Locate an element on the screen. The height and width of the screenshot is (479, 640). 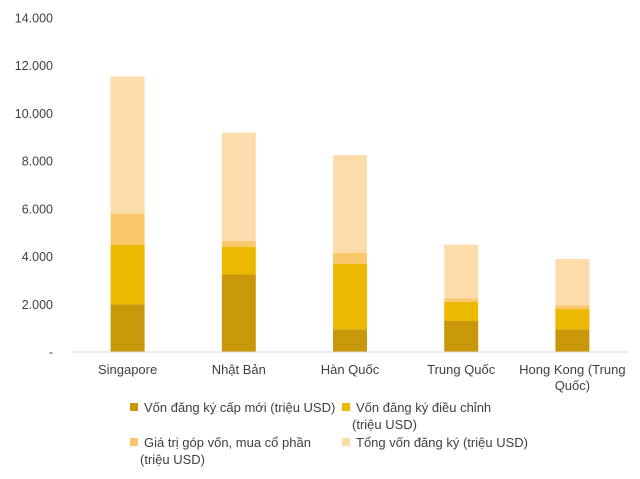
y-tick-label: 8.000 is located at coordinates (37, 162).